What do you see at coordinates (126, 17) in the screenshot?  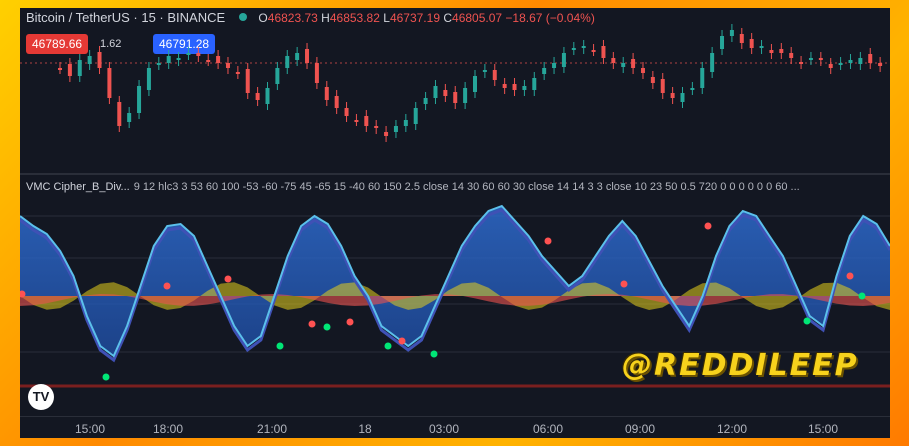 I see `symbol-title: Bitcoin / TetherUS · 15 · BINANCE` at bounding box center [126, 17].